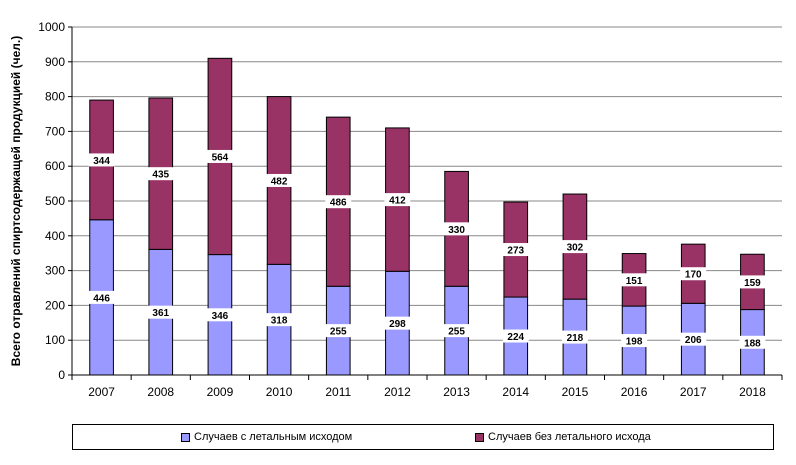 This screenshot has width=796, height=465. I want to click on data-label-nonlethal-2016: 151, so click(634, 281).